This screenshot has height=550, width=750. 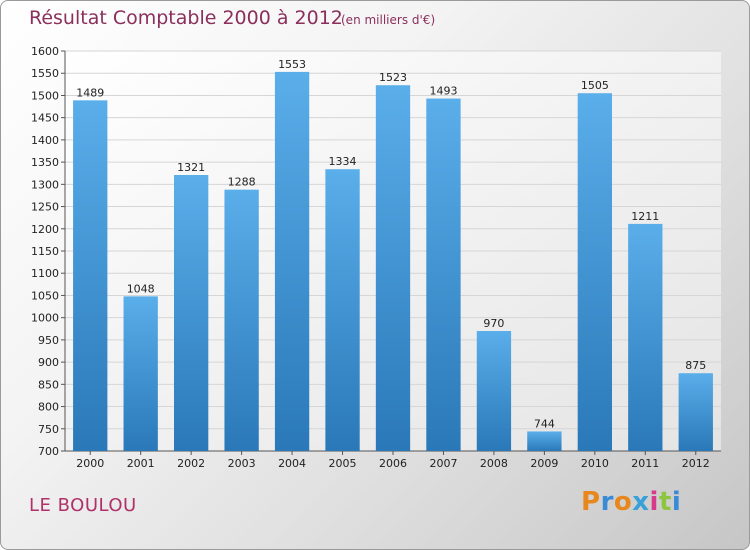 What do you see at coordinates (48, 340) in the screenshot?
I see `y-tick-label: 950` at bounding box center [48, 340].